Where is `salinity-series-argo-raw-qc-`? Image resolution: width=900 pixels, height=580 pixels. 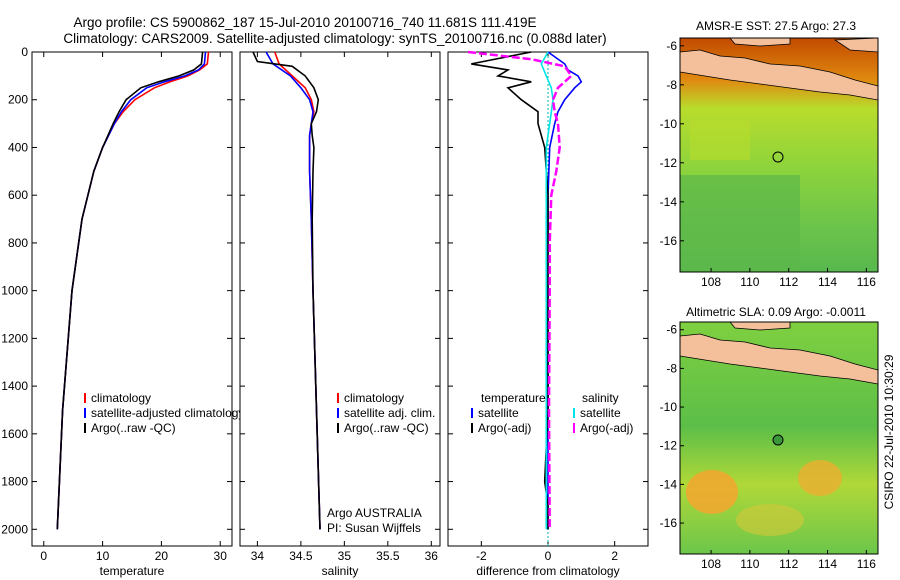
salinity-series-argo-raw-qc- is located at coordinates (286, 290).